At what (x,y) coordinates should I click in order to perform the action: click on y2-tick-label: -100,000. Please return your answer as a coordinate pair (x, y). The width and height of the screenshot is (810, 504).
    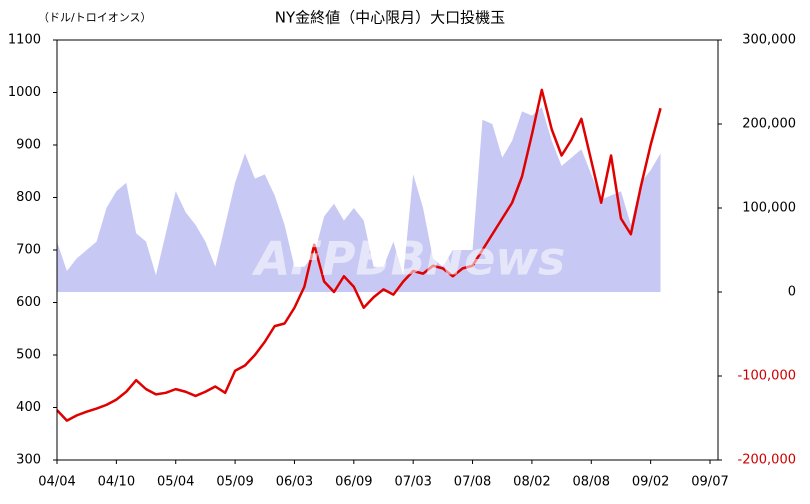
    Looking at the image, I should click on (767, 376).